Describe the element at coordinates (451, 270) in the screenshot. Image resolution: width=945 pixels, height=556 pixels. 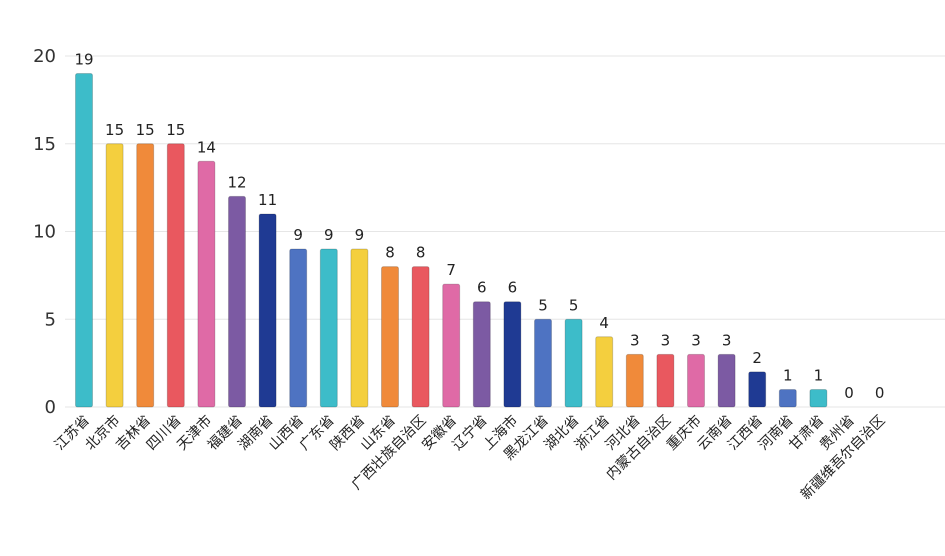
I see `bar-value-label: 7` at that location.